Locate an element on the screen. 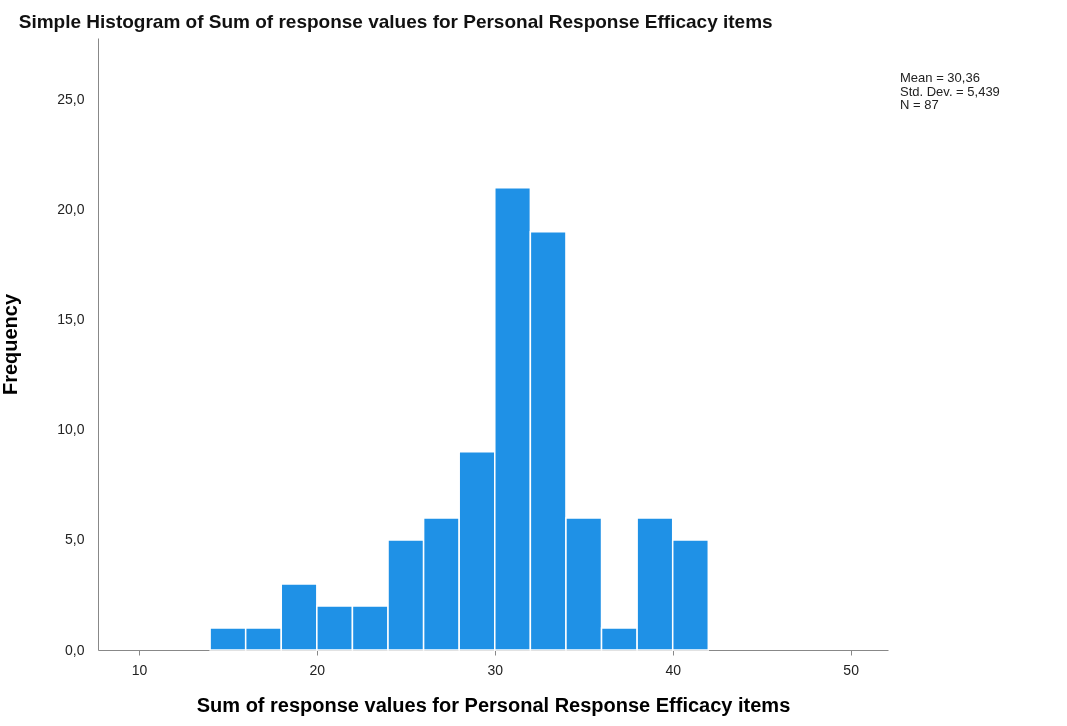 Image resolution: width=1067 pixels, height=726 pixels. y-tick-label: 0,0 is located at coordinates (75, 649).